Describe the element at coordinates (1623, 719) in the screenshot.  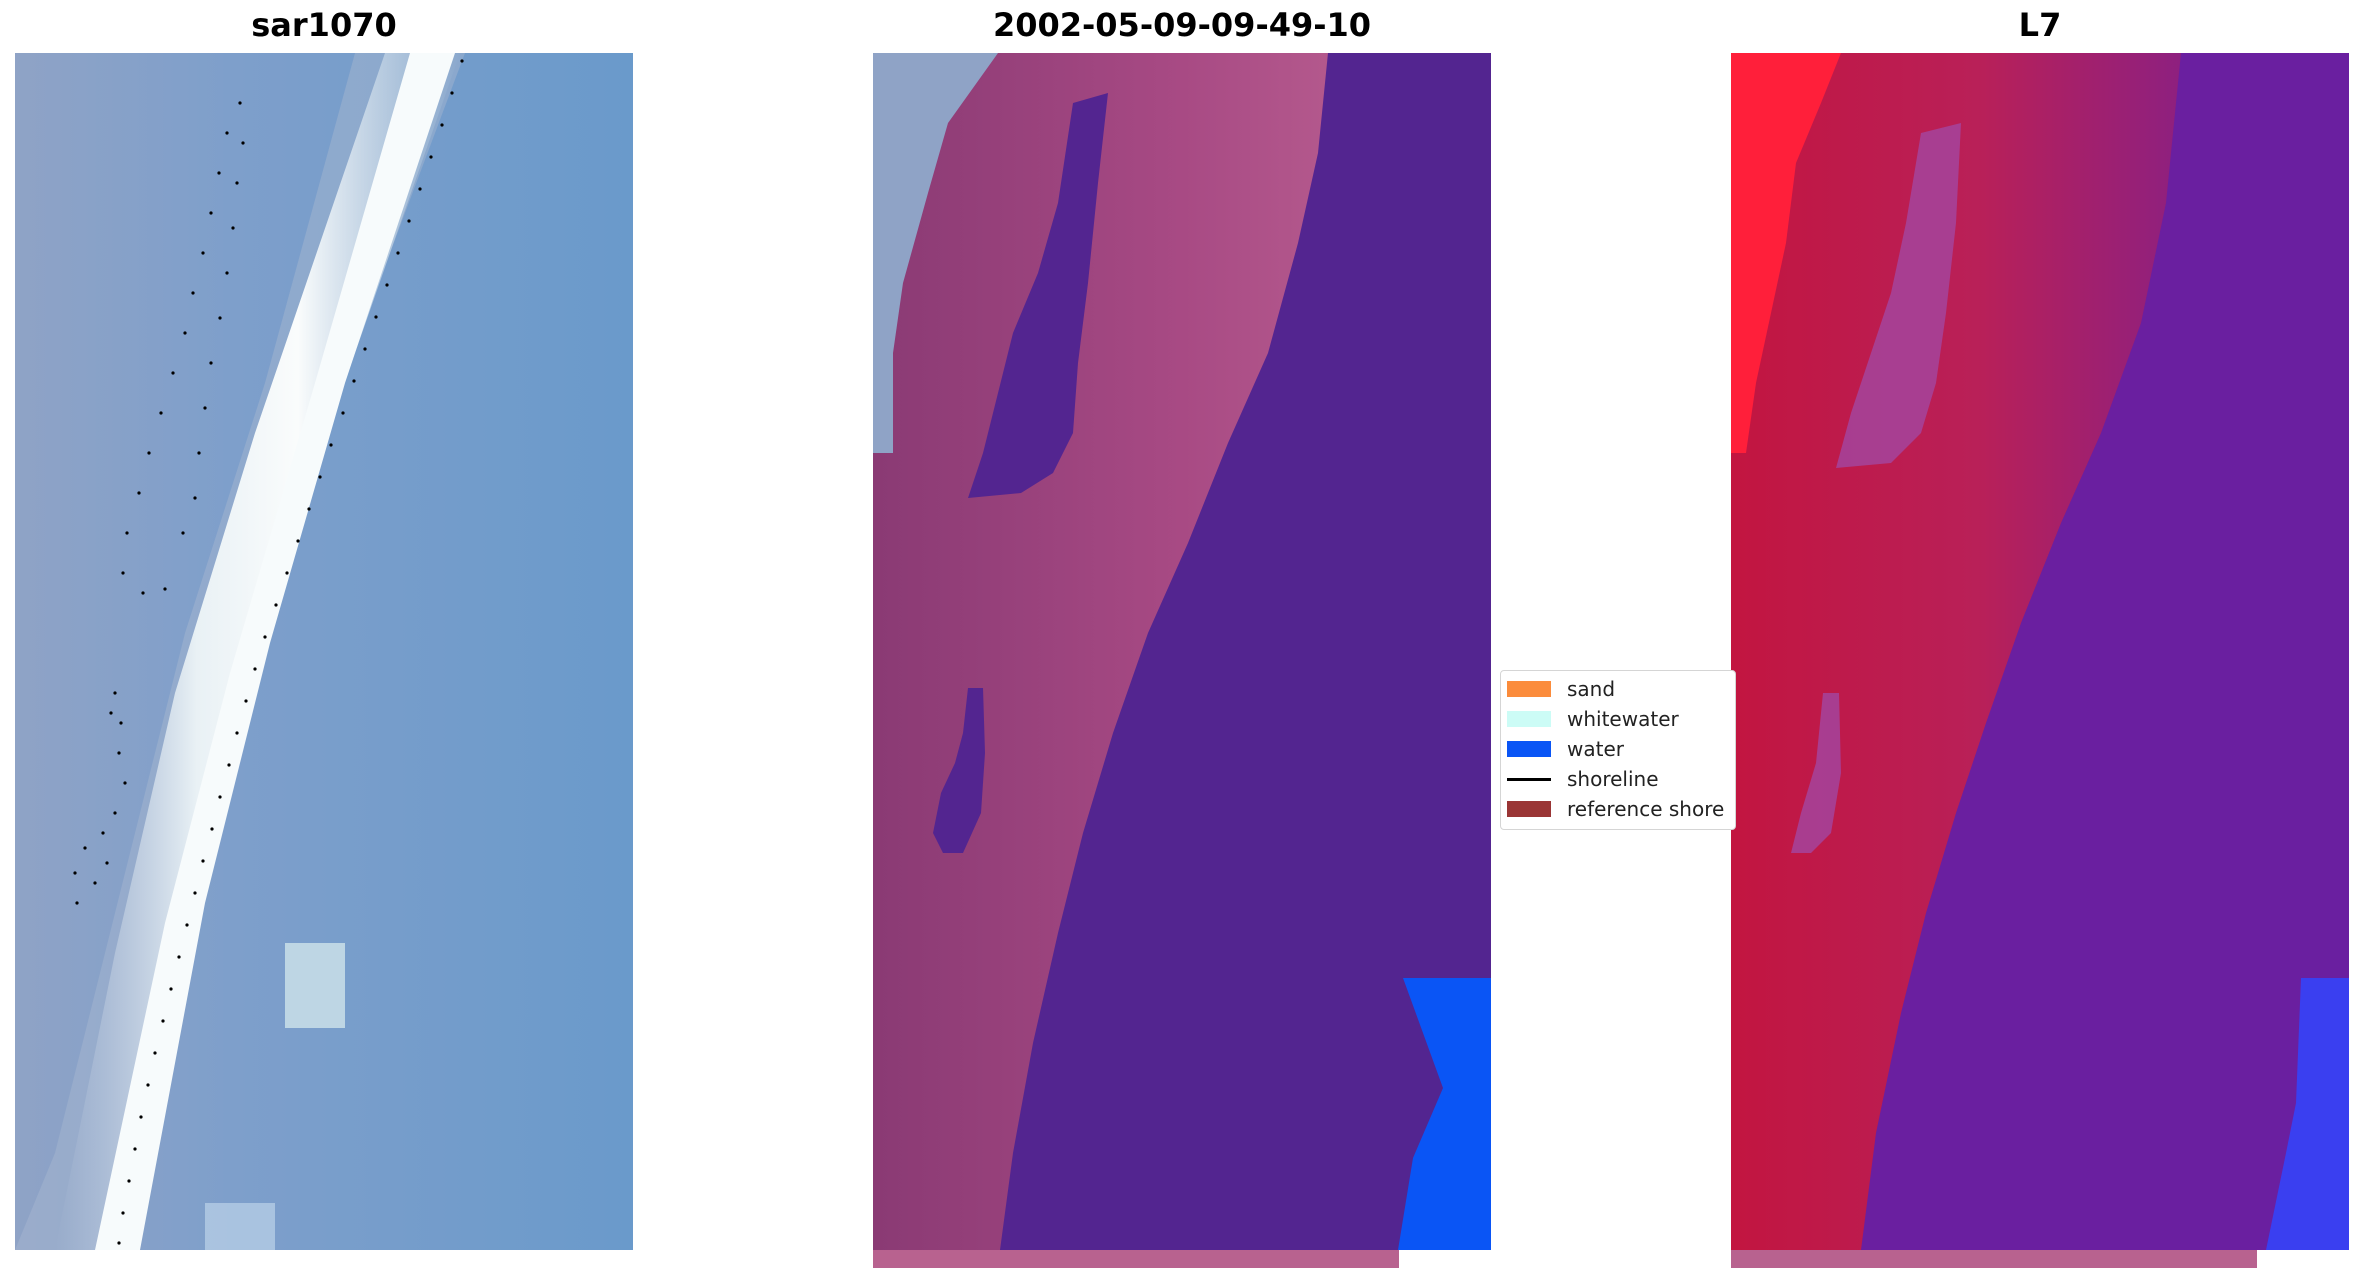
I see `legend-label-whitewater: whitewater` at that location.